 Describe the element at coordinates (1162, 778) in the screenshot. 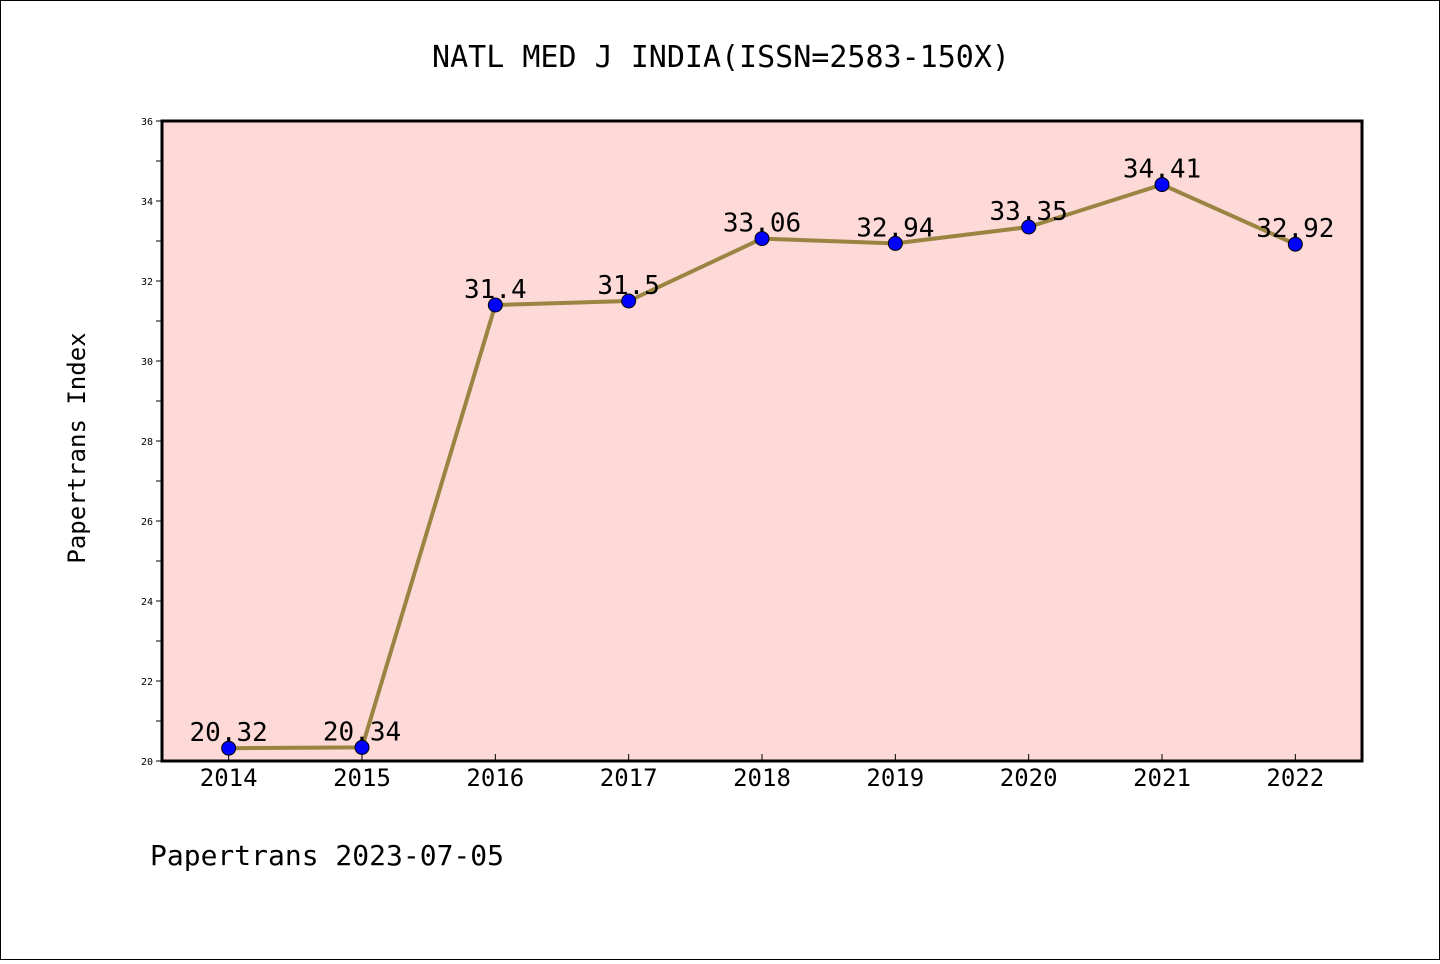

I see `x-tick-label: 2021` at that location.